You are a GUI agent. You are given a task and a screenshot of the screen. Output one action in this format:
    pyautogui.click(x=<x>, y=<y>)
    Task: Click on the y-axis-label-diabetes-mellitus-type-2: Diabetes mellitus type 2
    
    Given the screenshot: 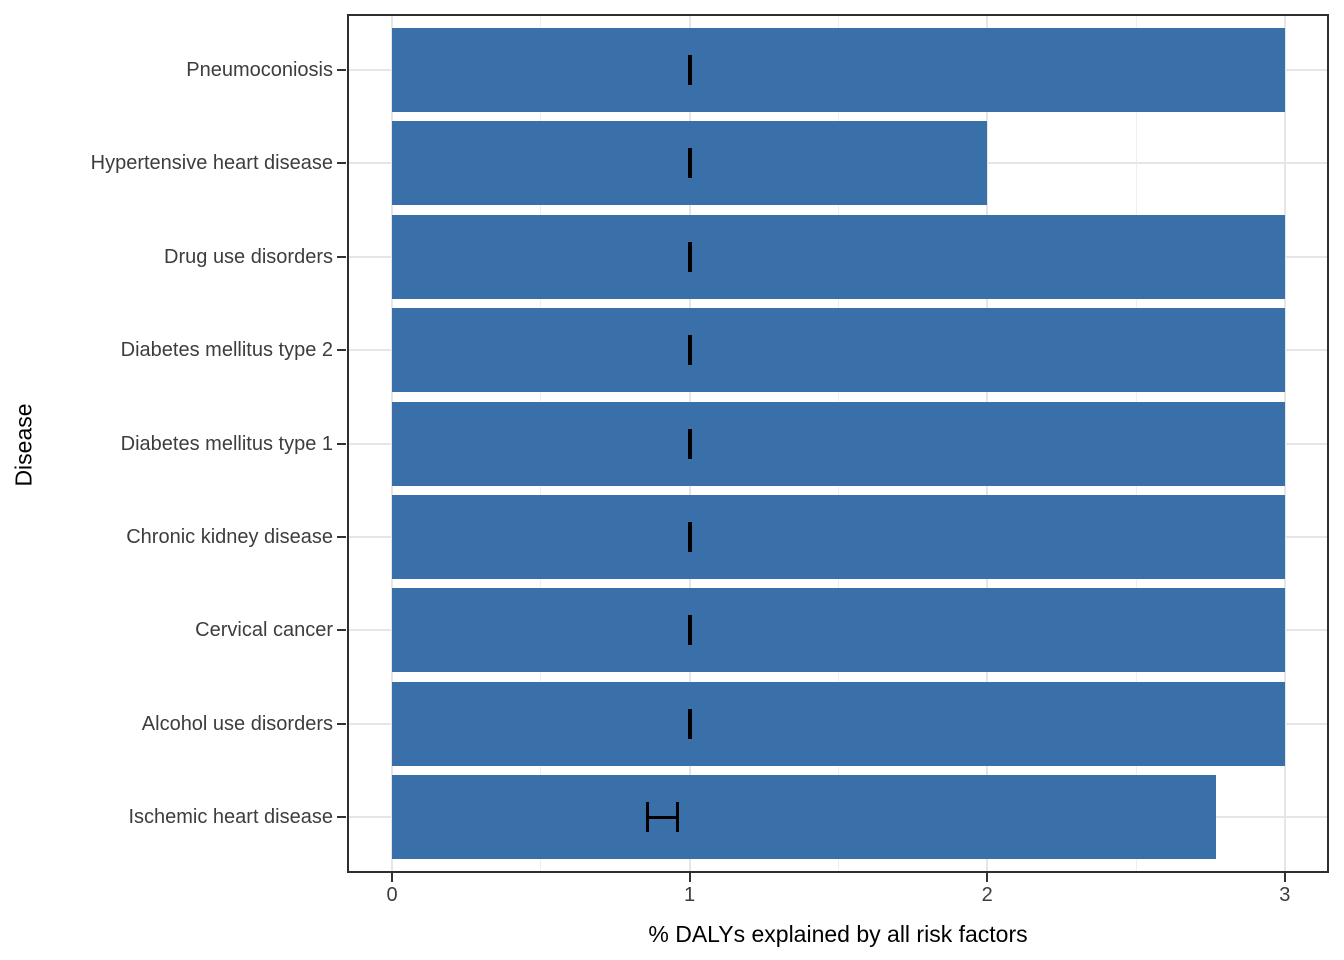 What is the action you would take?
    pyautogui.click(x=226, y=350)
    